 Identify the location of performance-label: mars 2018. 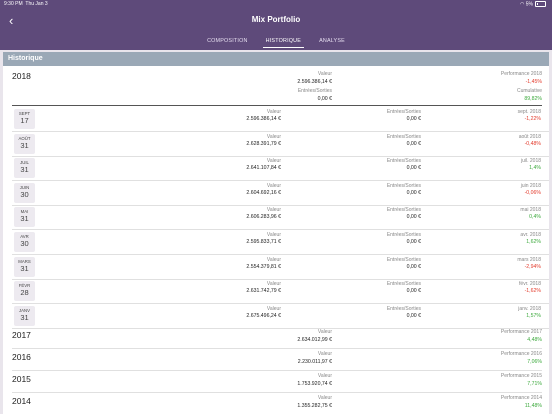
(529, 259).